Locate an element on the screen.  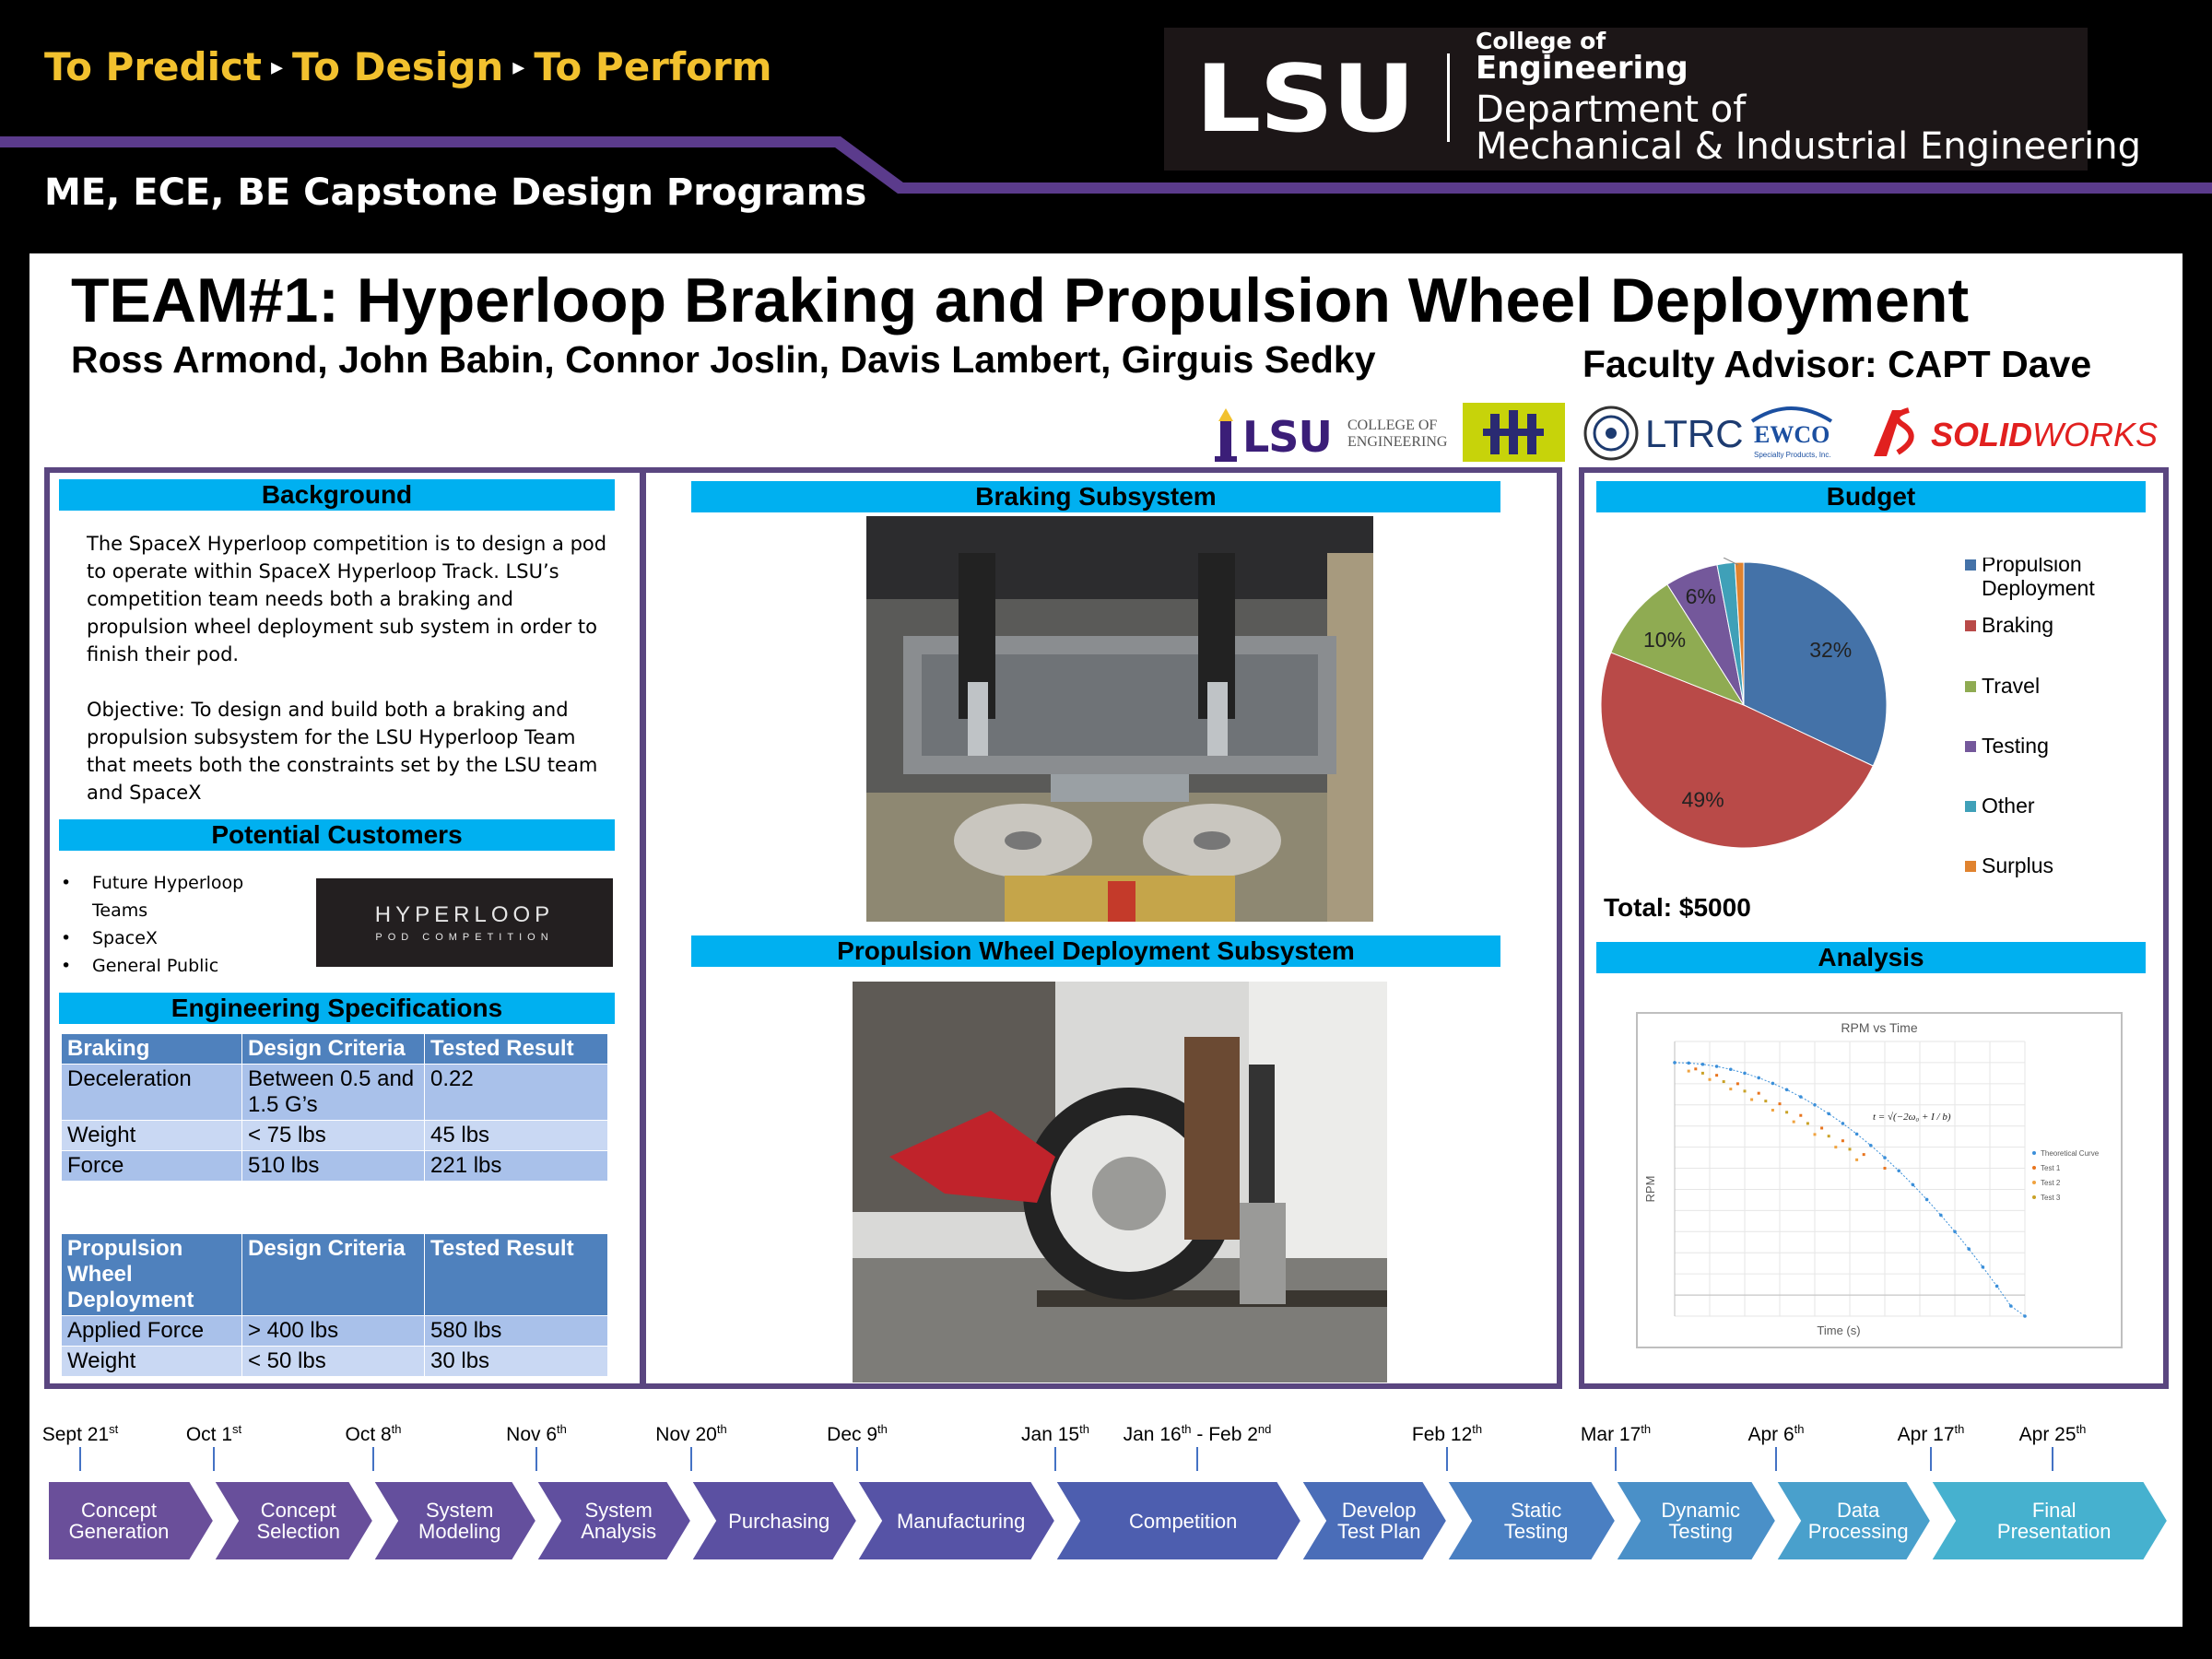
timeline-stage-label: Final Presentation is located at coordinates (2054, 1521).